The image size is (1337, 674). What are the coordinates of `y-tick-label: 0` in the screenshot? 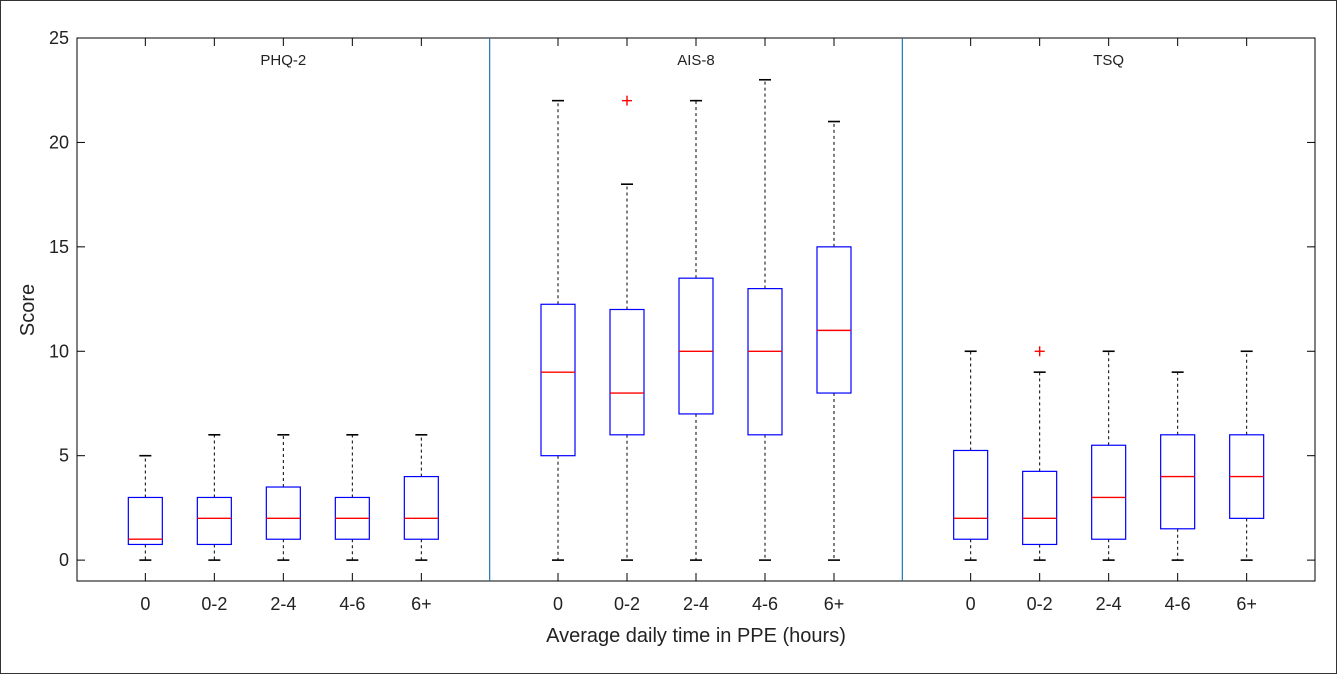 It's located at (64, 560).